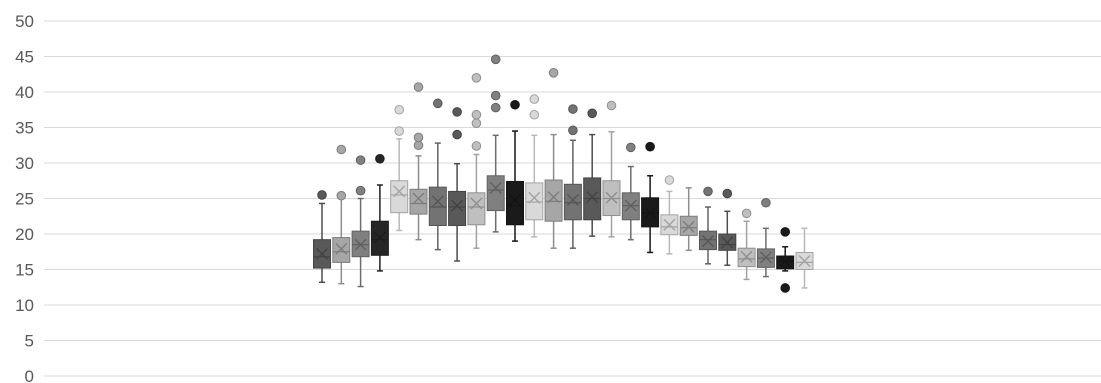  I want to click on y-tick-label: 15, so click(24, 270).